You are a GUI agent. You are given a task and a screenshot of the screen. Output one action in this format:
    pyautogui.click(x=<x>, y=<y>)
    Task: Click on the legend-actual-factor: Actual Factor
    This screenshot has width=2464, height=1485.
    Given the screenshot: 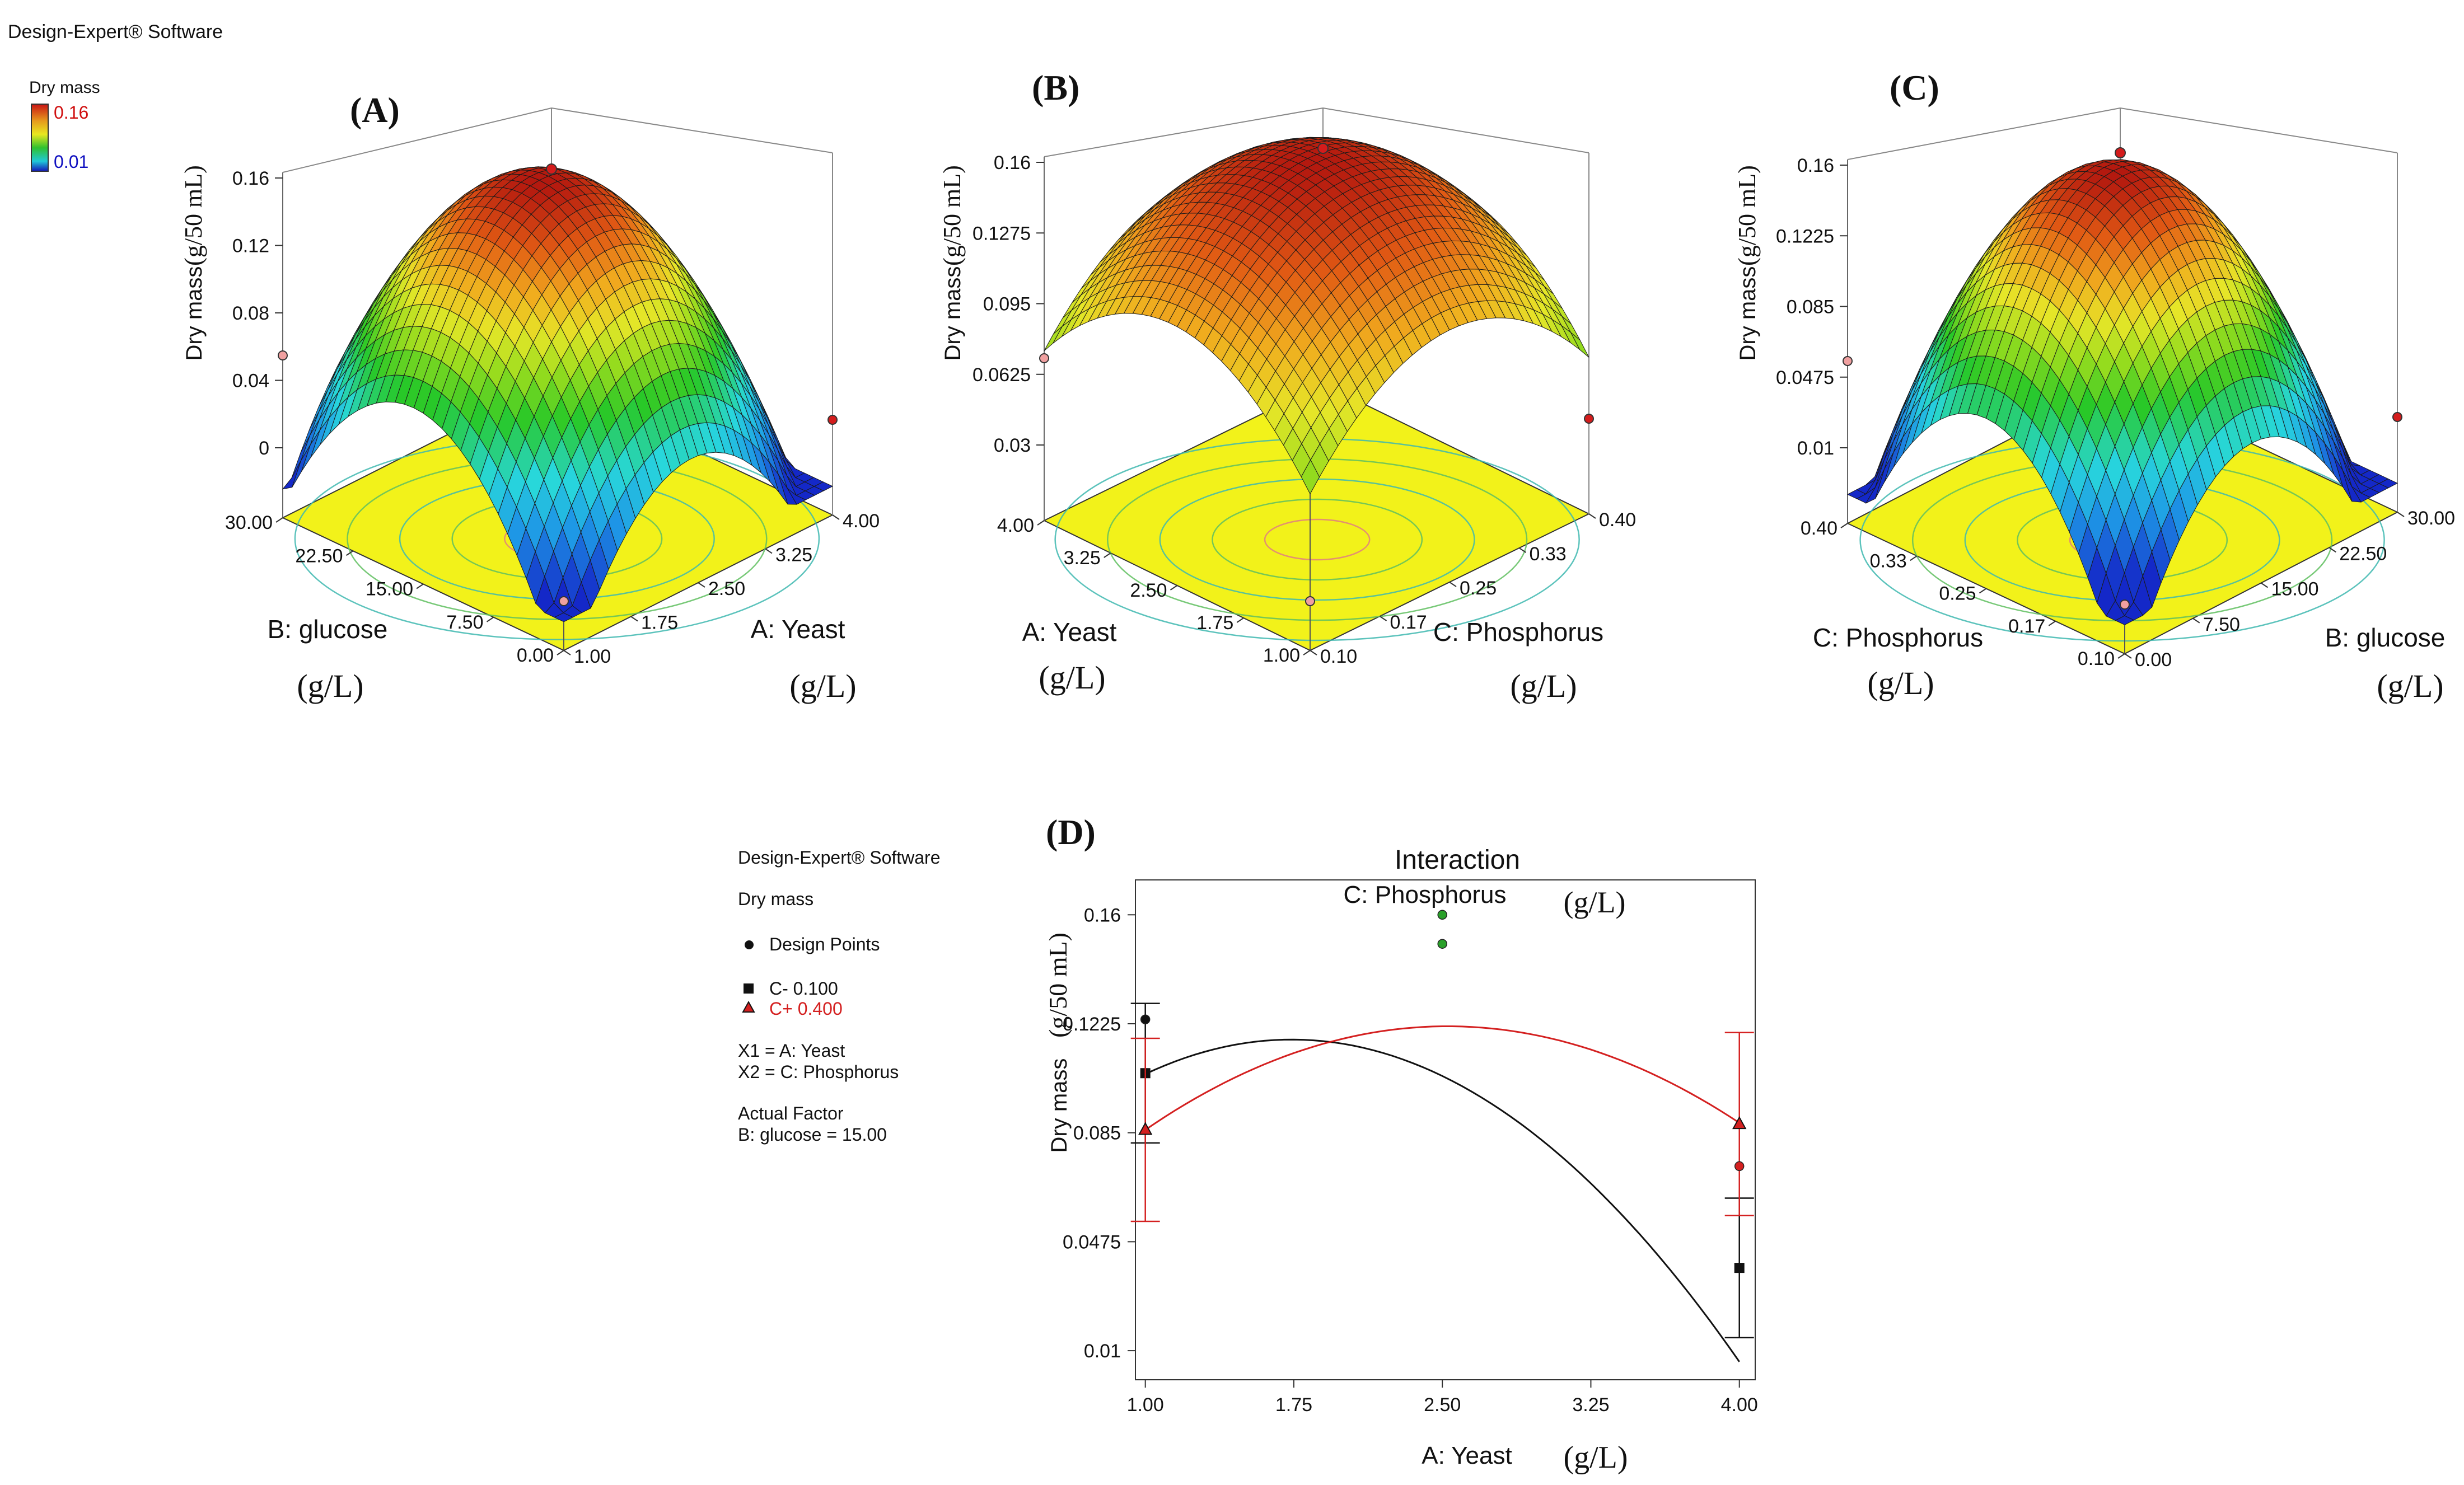 What is the action you would take?
    pyautogui.click(x=791, y=1113)
    